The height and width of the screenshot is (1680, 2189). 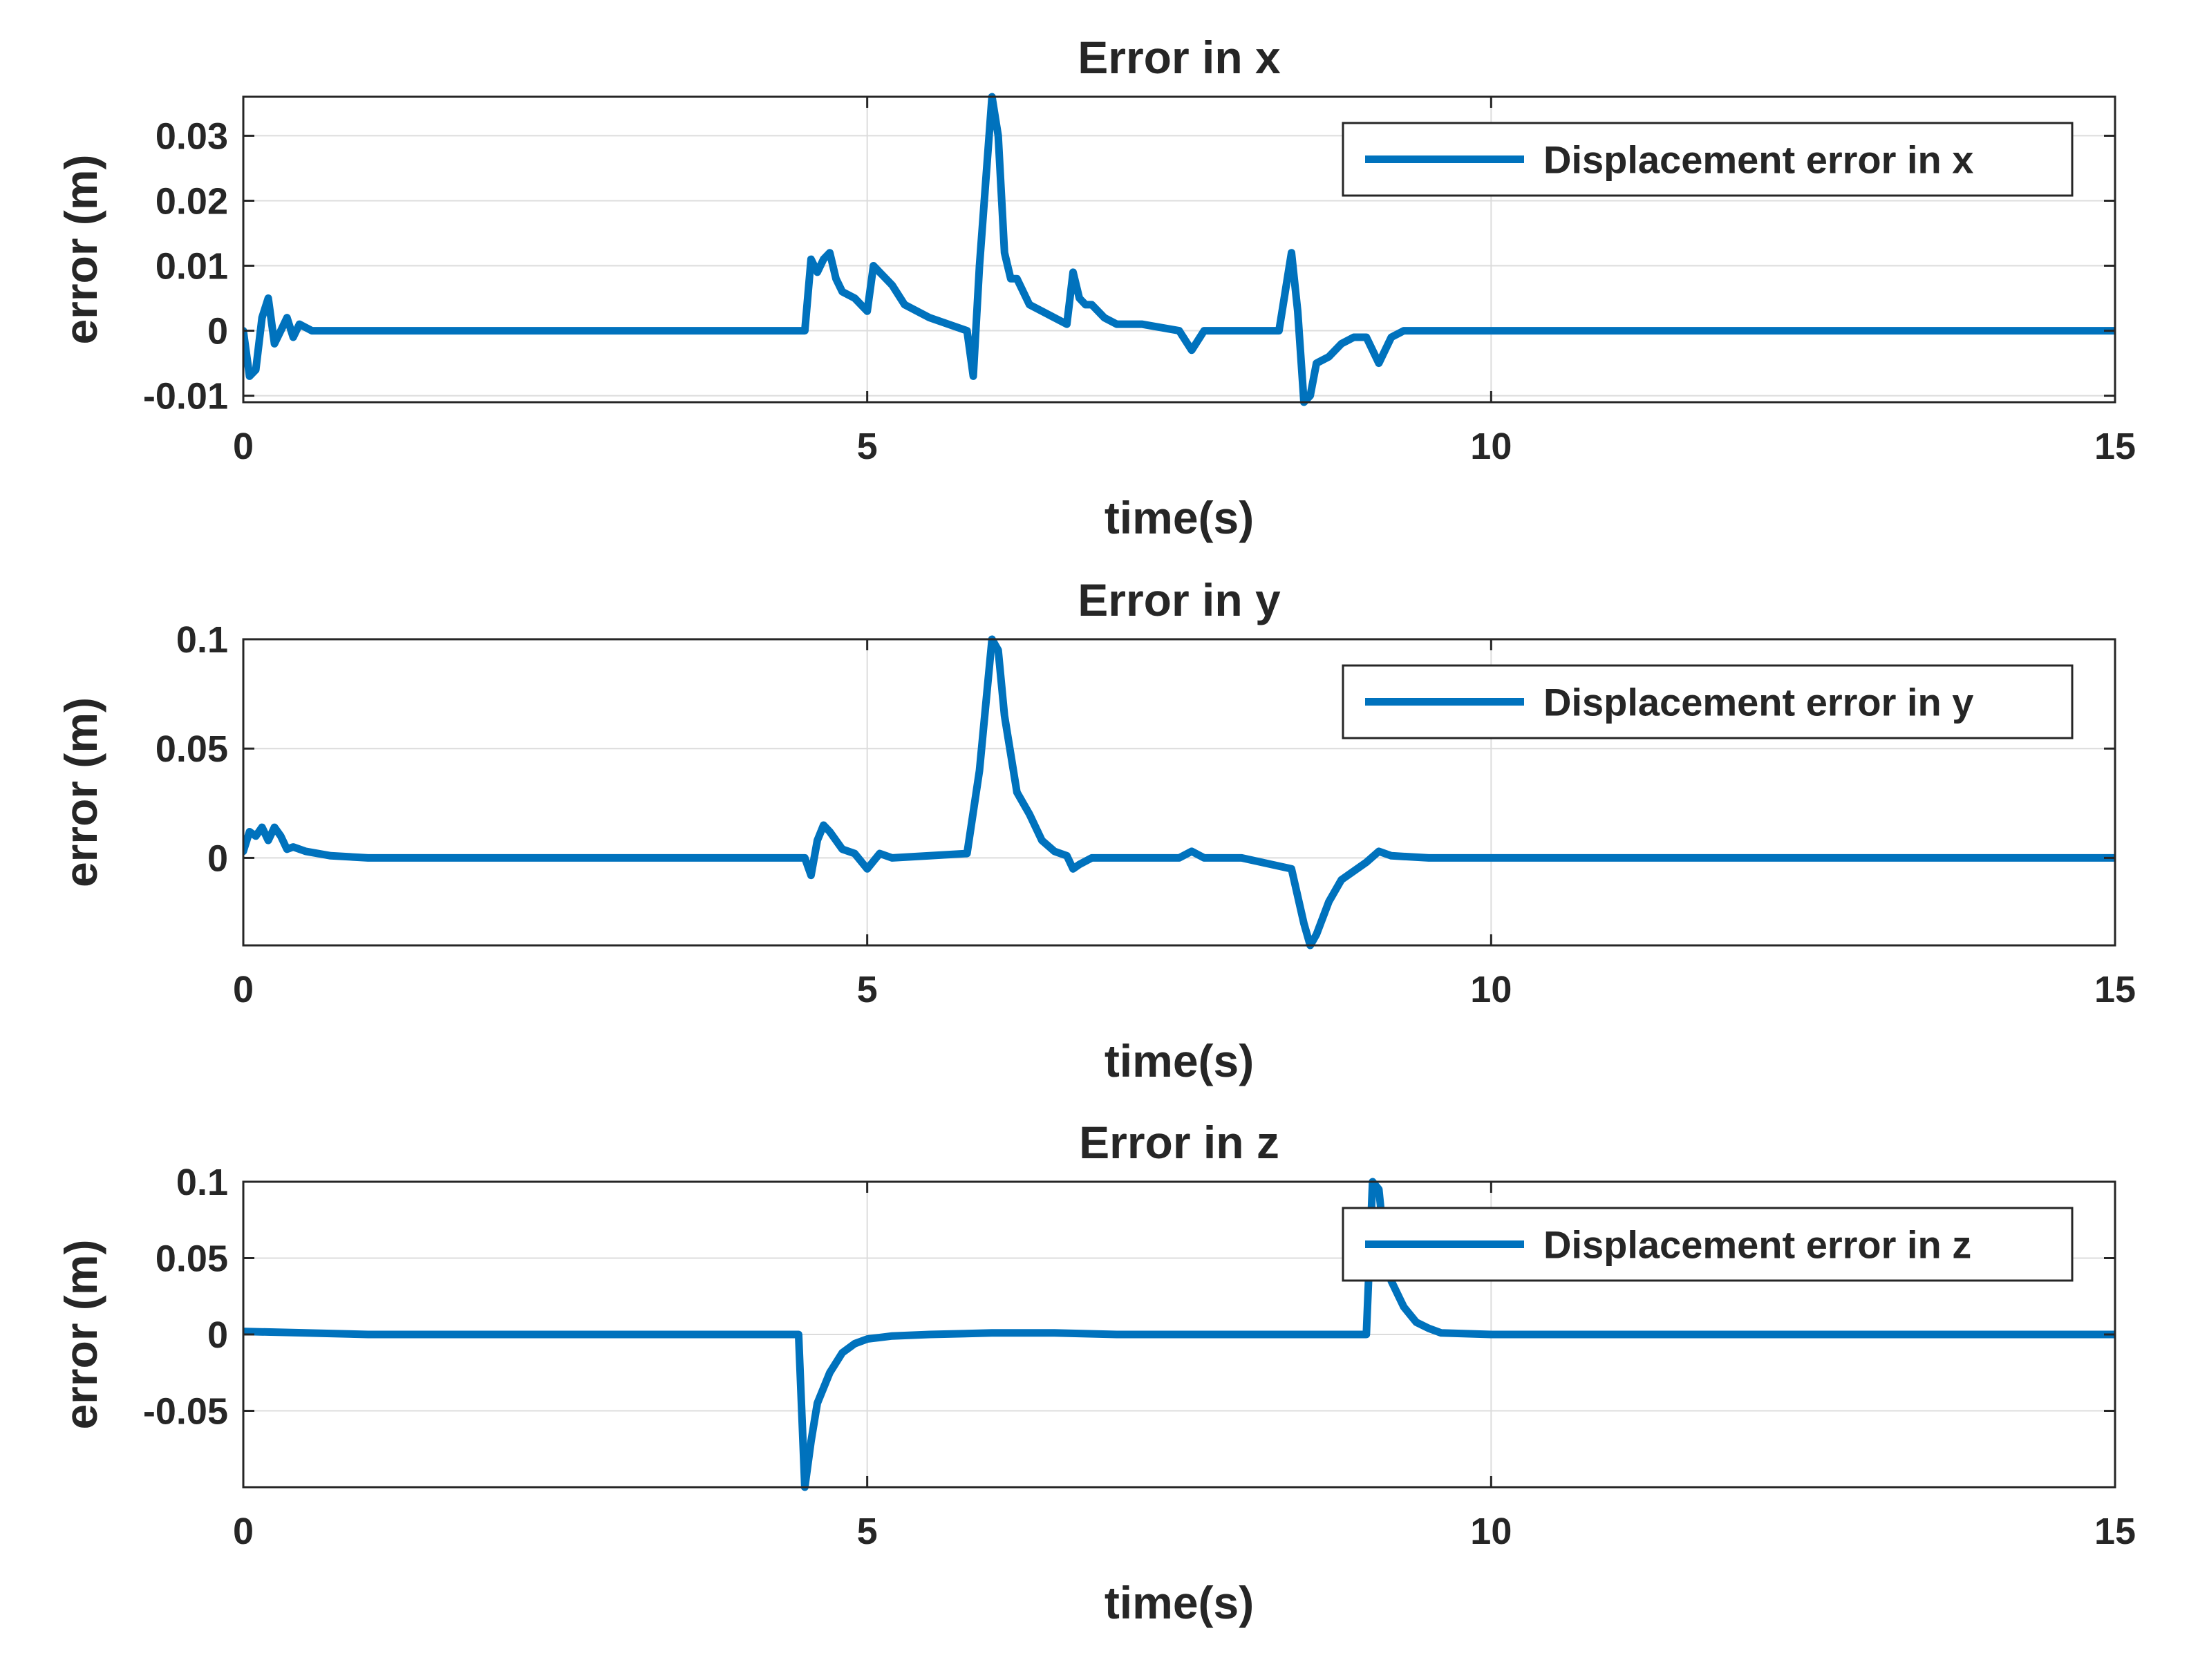 I want to click on legend: Displacement error in x, so click(x=1708, y=159).